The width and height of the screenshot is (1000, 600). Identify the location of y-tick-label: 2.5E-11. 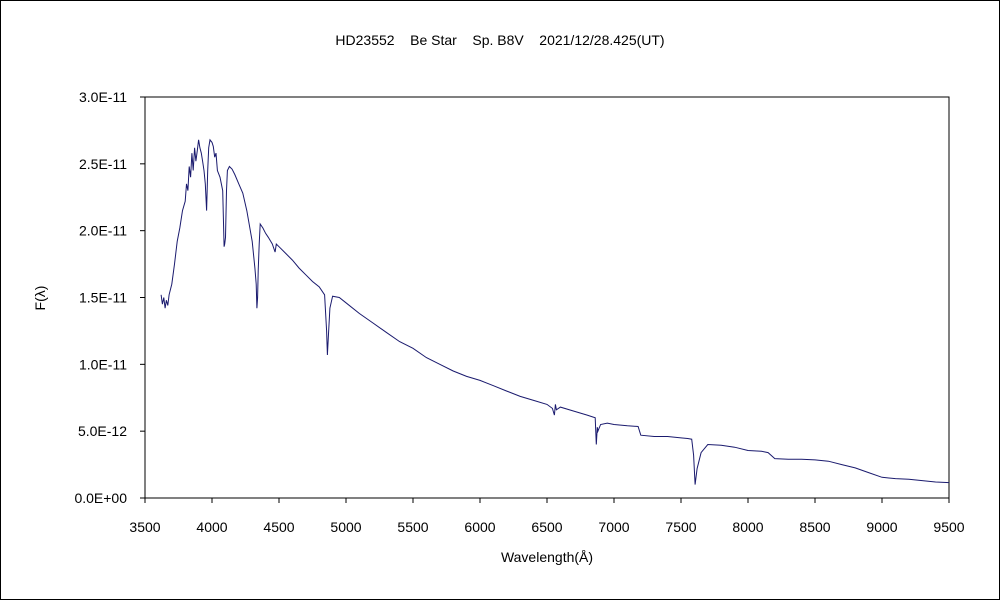
(103, 164).